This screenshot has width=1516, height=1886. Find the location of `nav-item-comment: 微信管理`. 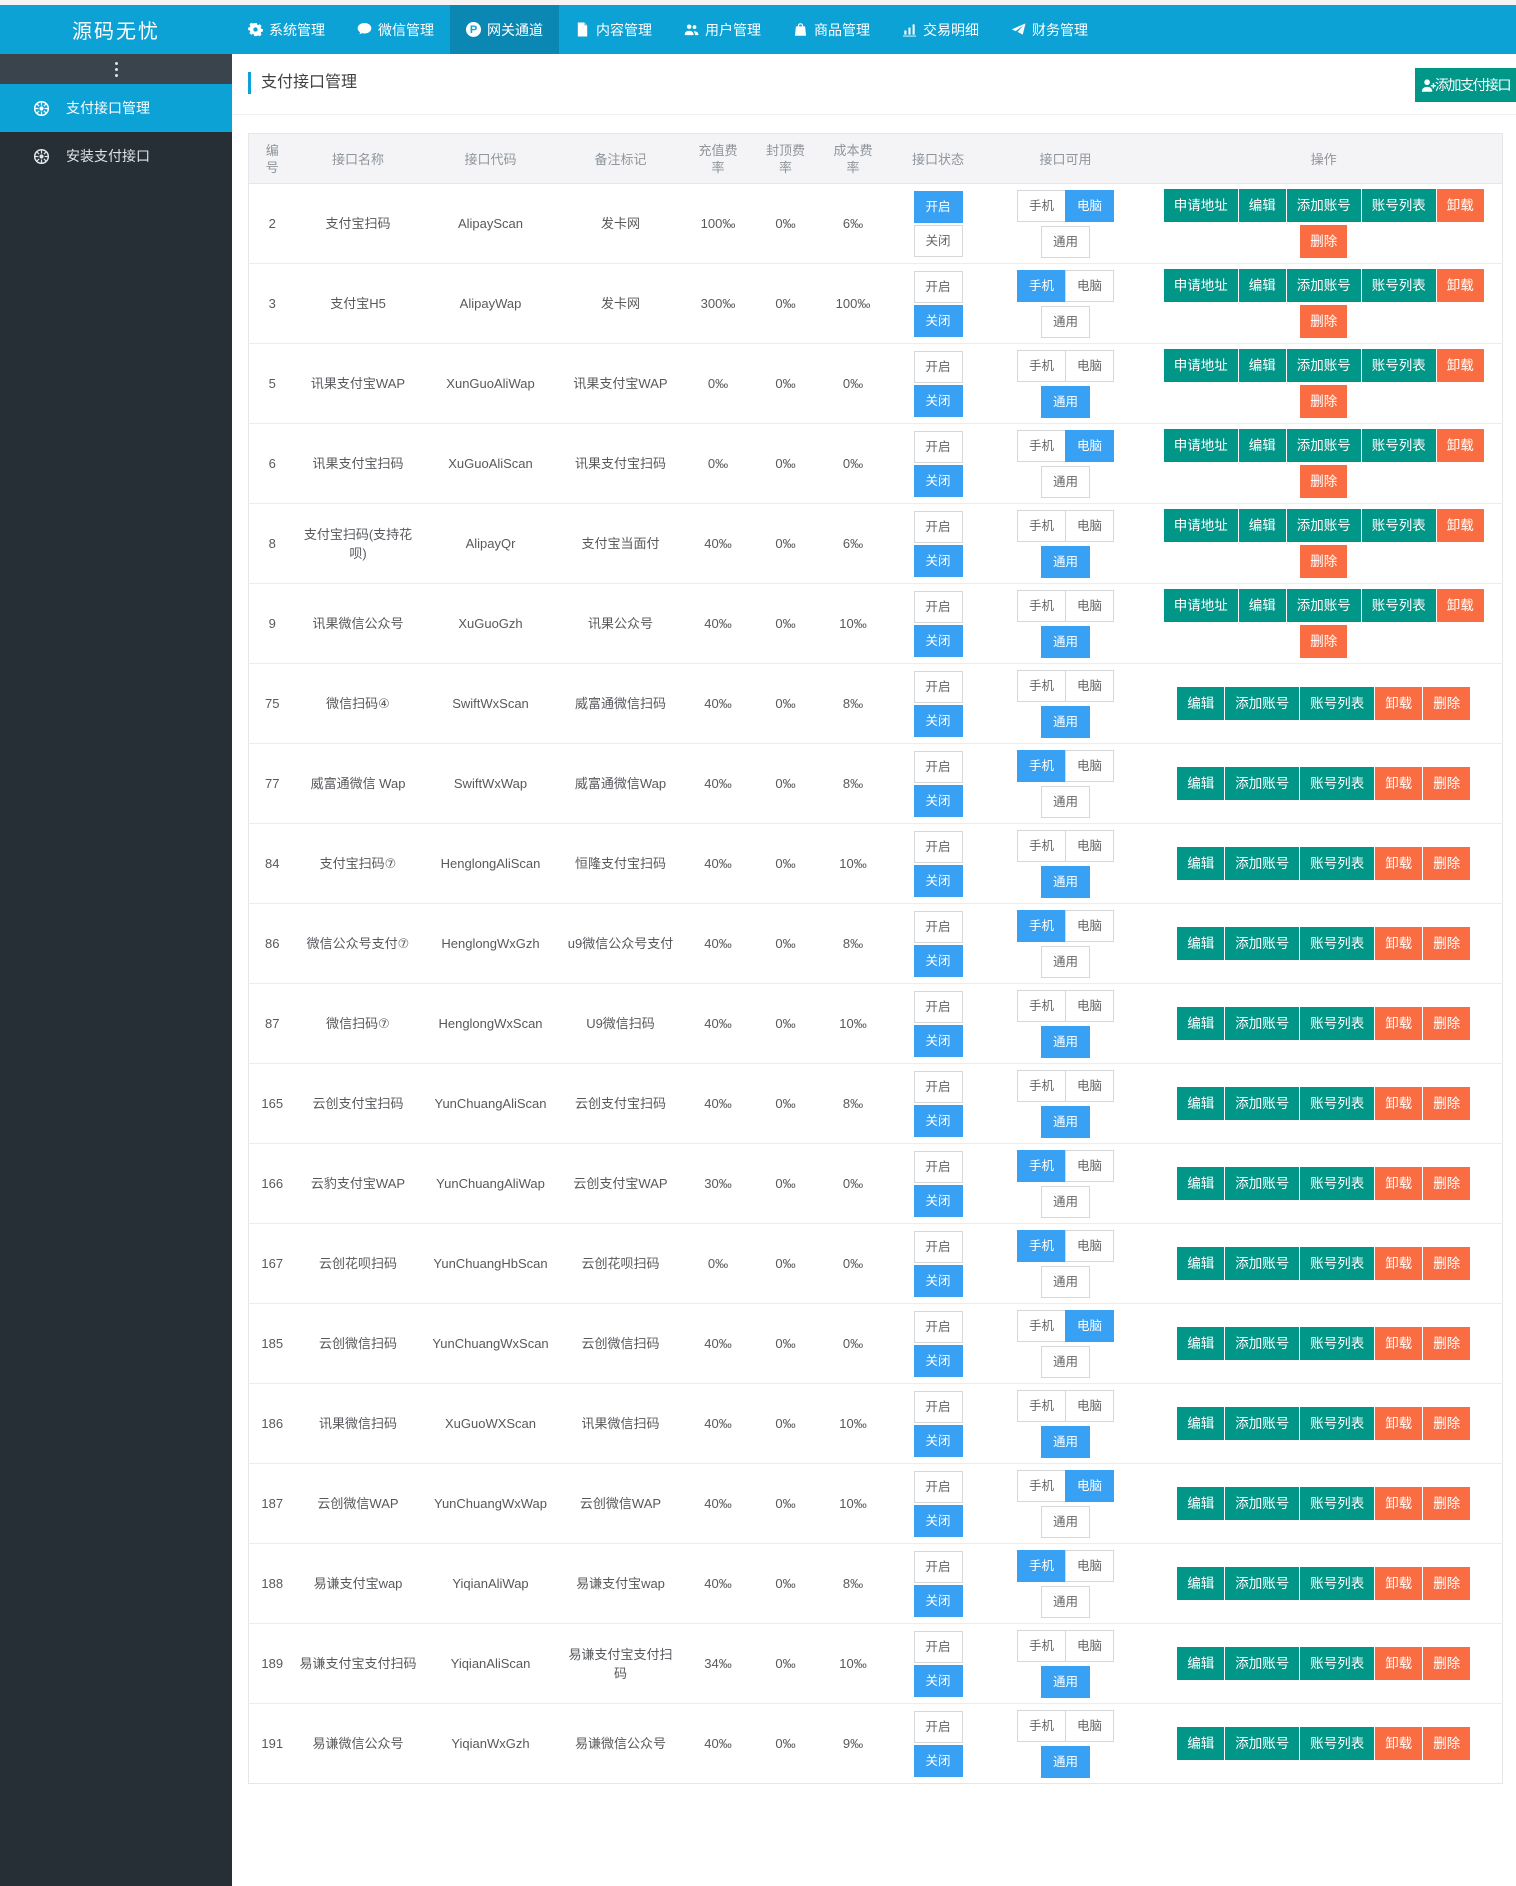

nav-item-comment: 微信管理 is located at coordinates (395, 29).